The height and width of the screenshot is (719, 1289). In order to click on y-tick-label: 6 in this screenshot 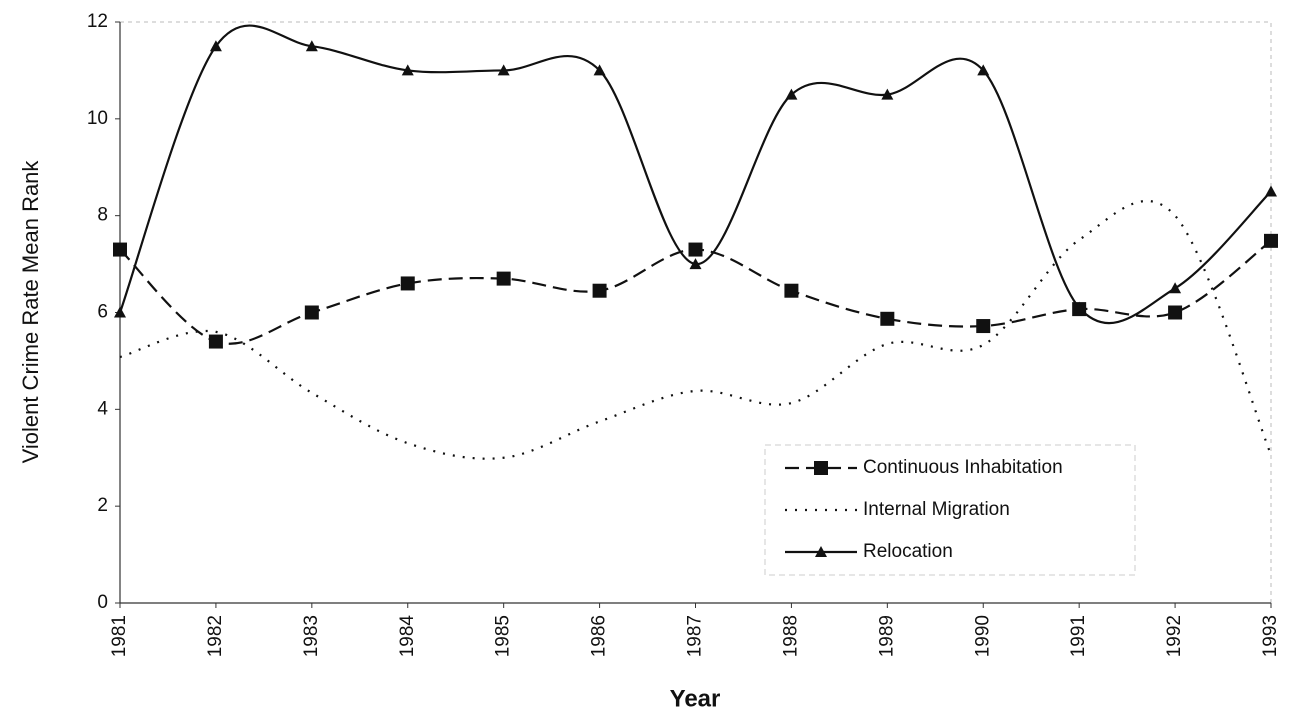, I will do `click(102, 312)`.